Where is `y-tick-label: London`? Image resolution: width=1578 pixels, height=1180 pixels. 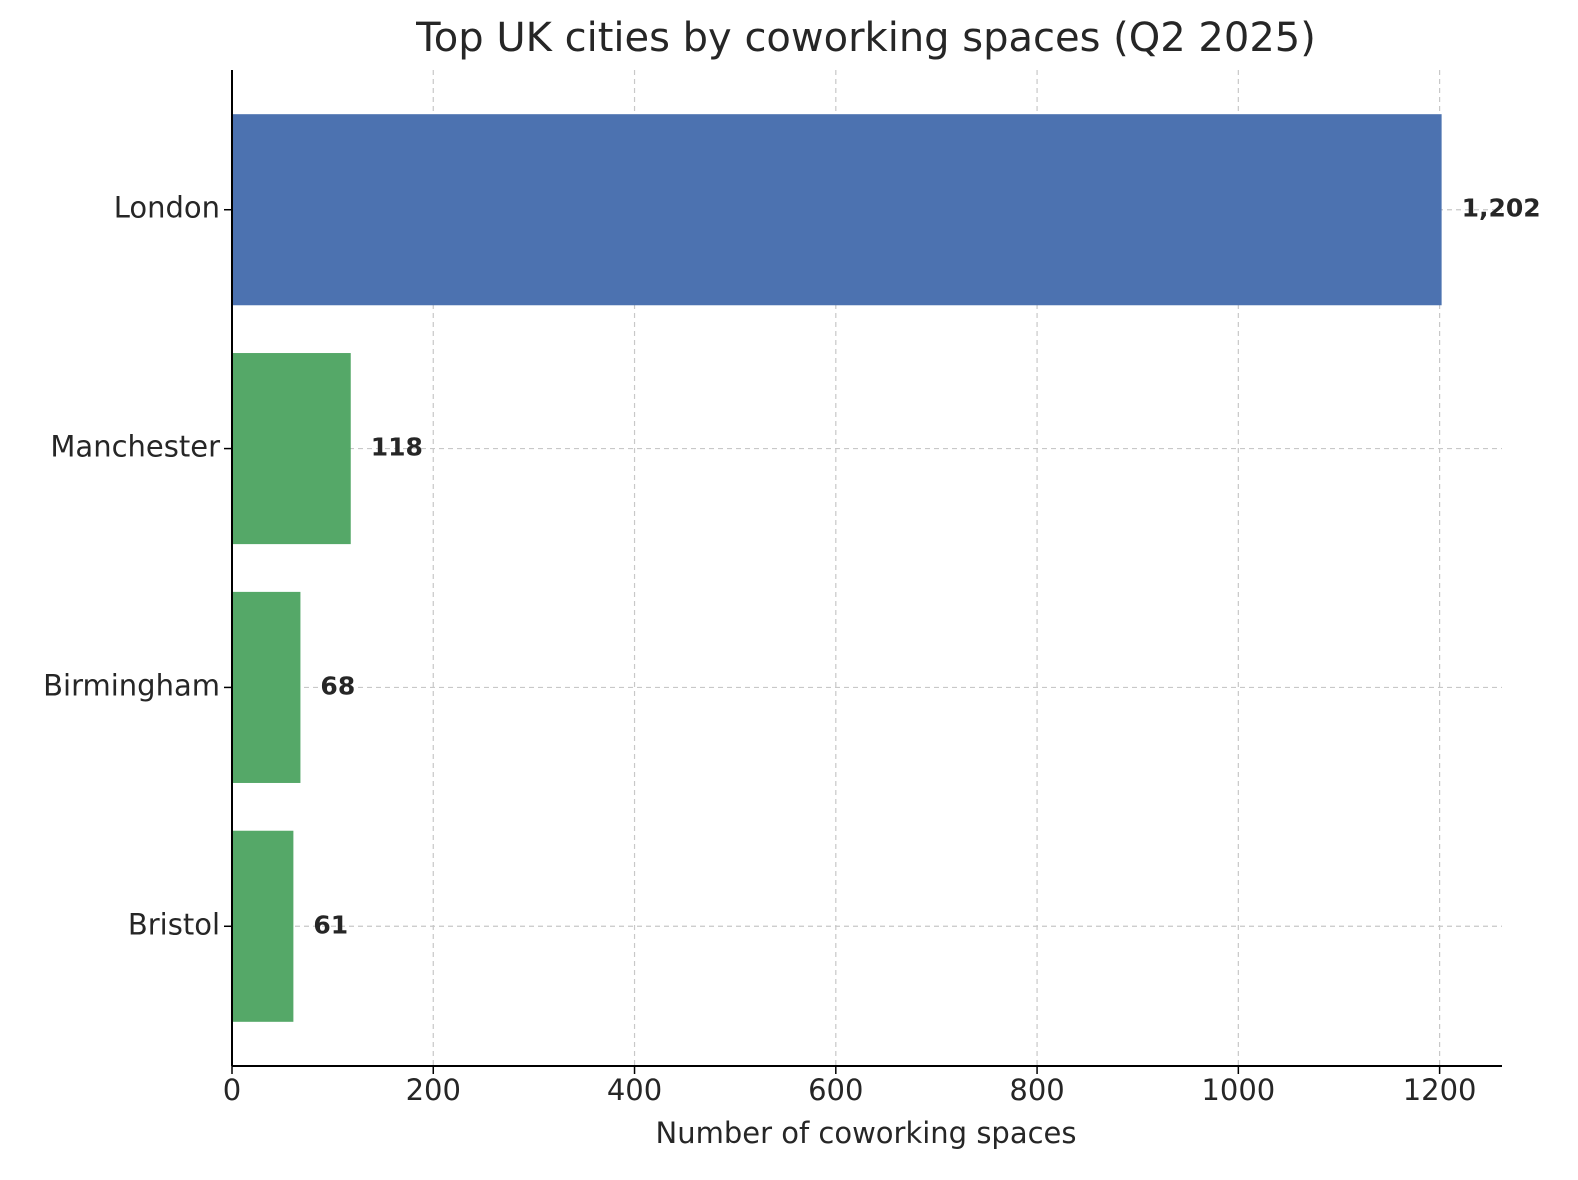
y-tick-label: London is located at coordinates (167, 208).